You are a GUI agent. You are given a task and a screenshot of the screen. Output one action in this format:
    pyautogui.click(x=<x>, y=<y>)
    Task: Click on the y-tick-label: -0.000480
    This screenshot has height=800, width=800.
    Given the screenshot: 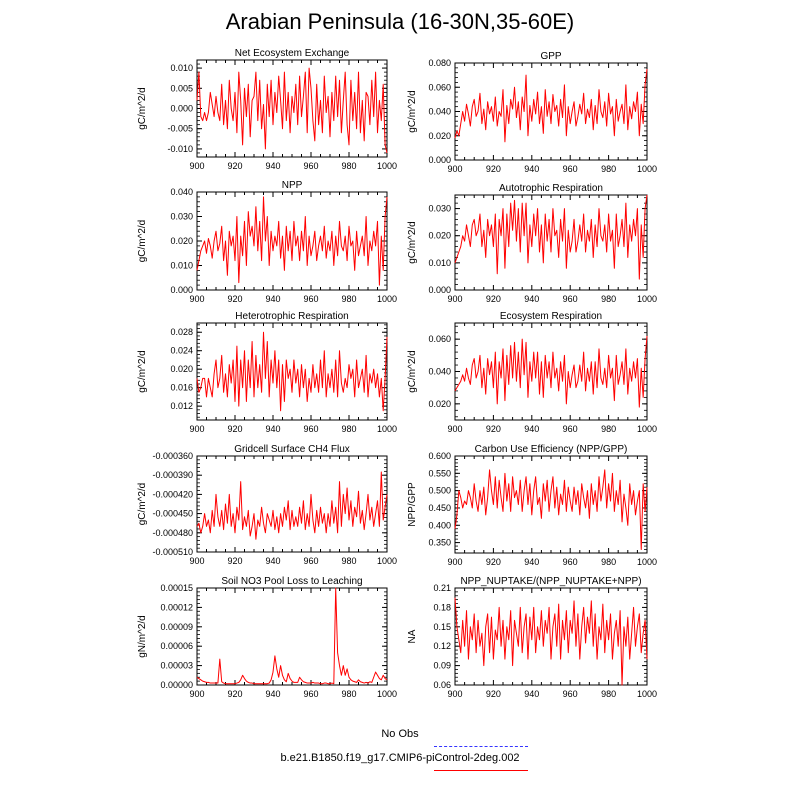 What is the action you would take?
    pyautogui.click(x=172, y=533)
    